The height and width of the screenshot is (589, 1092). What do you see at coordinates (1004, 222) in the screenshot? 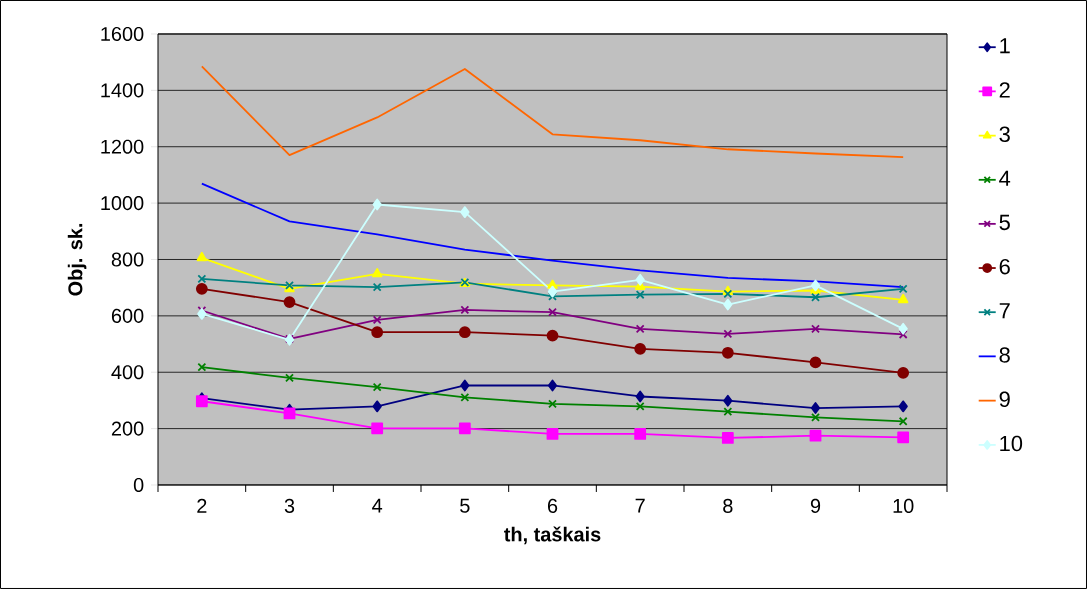
I see `legend-label: 5` at bounding box center [1004, 222].